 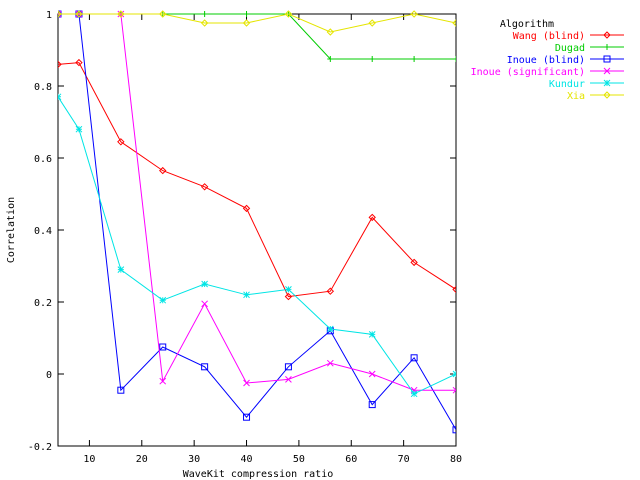 What do you see at coordinates (11, 230) in the screenshot?
I see `y-axis-label: Correlation` at bounding box center [11, 230].